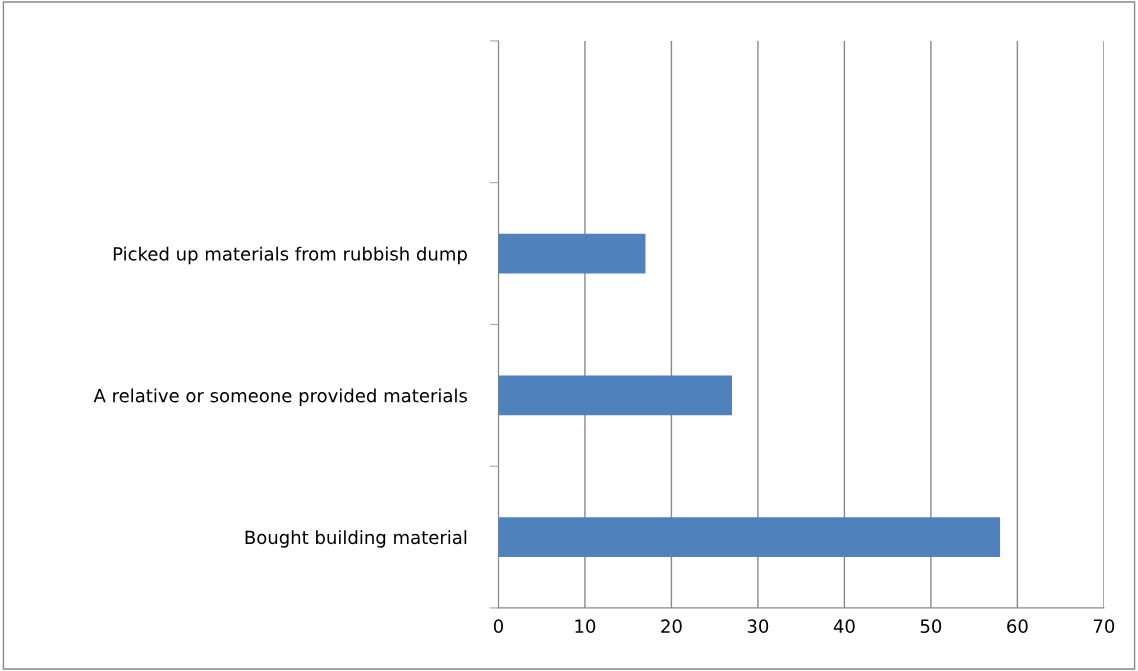 The image size is (1138, 671). What do you see at coordinates (585, 626) in the screenshot?
I see `x-tick-label: 10` at bounding box center [585, 626].